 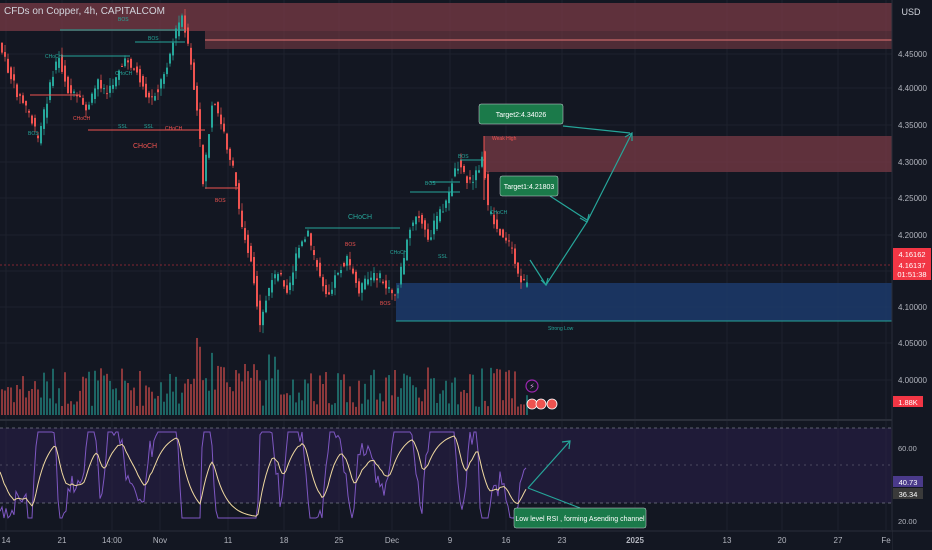 I want to click on time-tick: 18, so click(x=284, y=540).